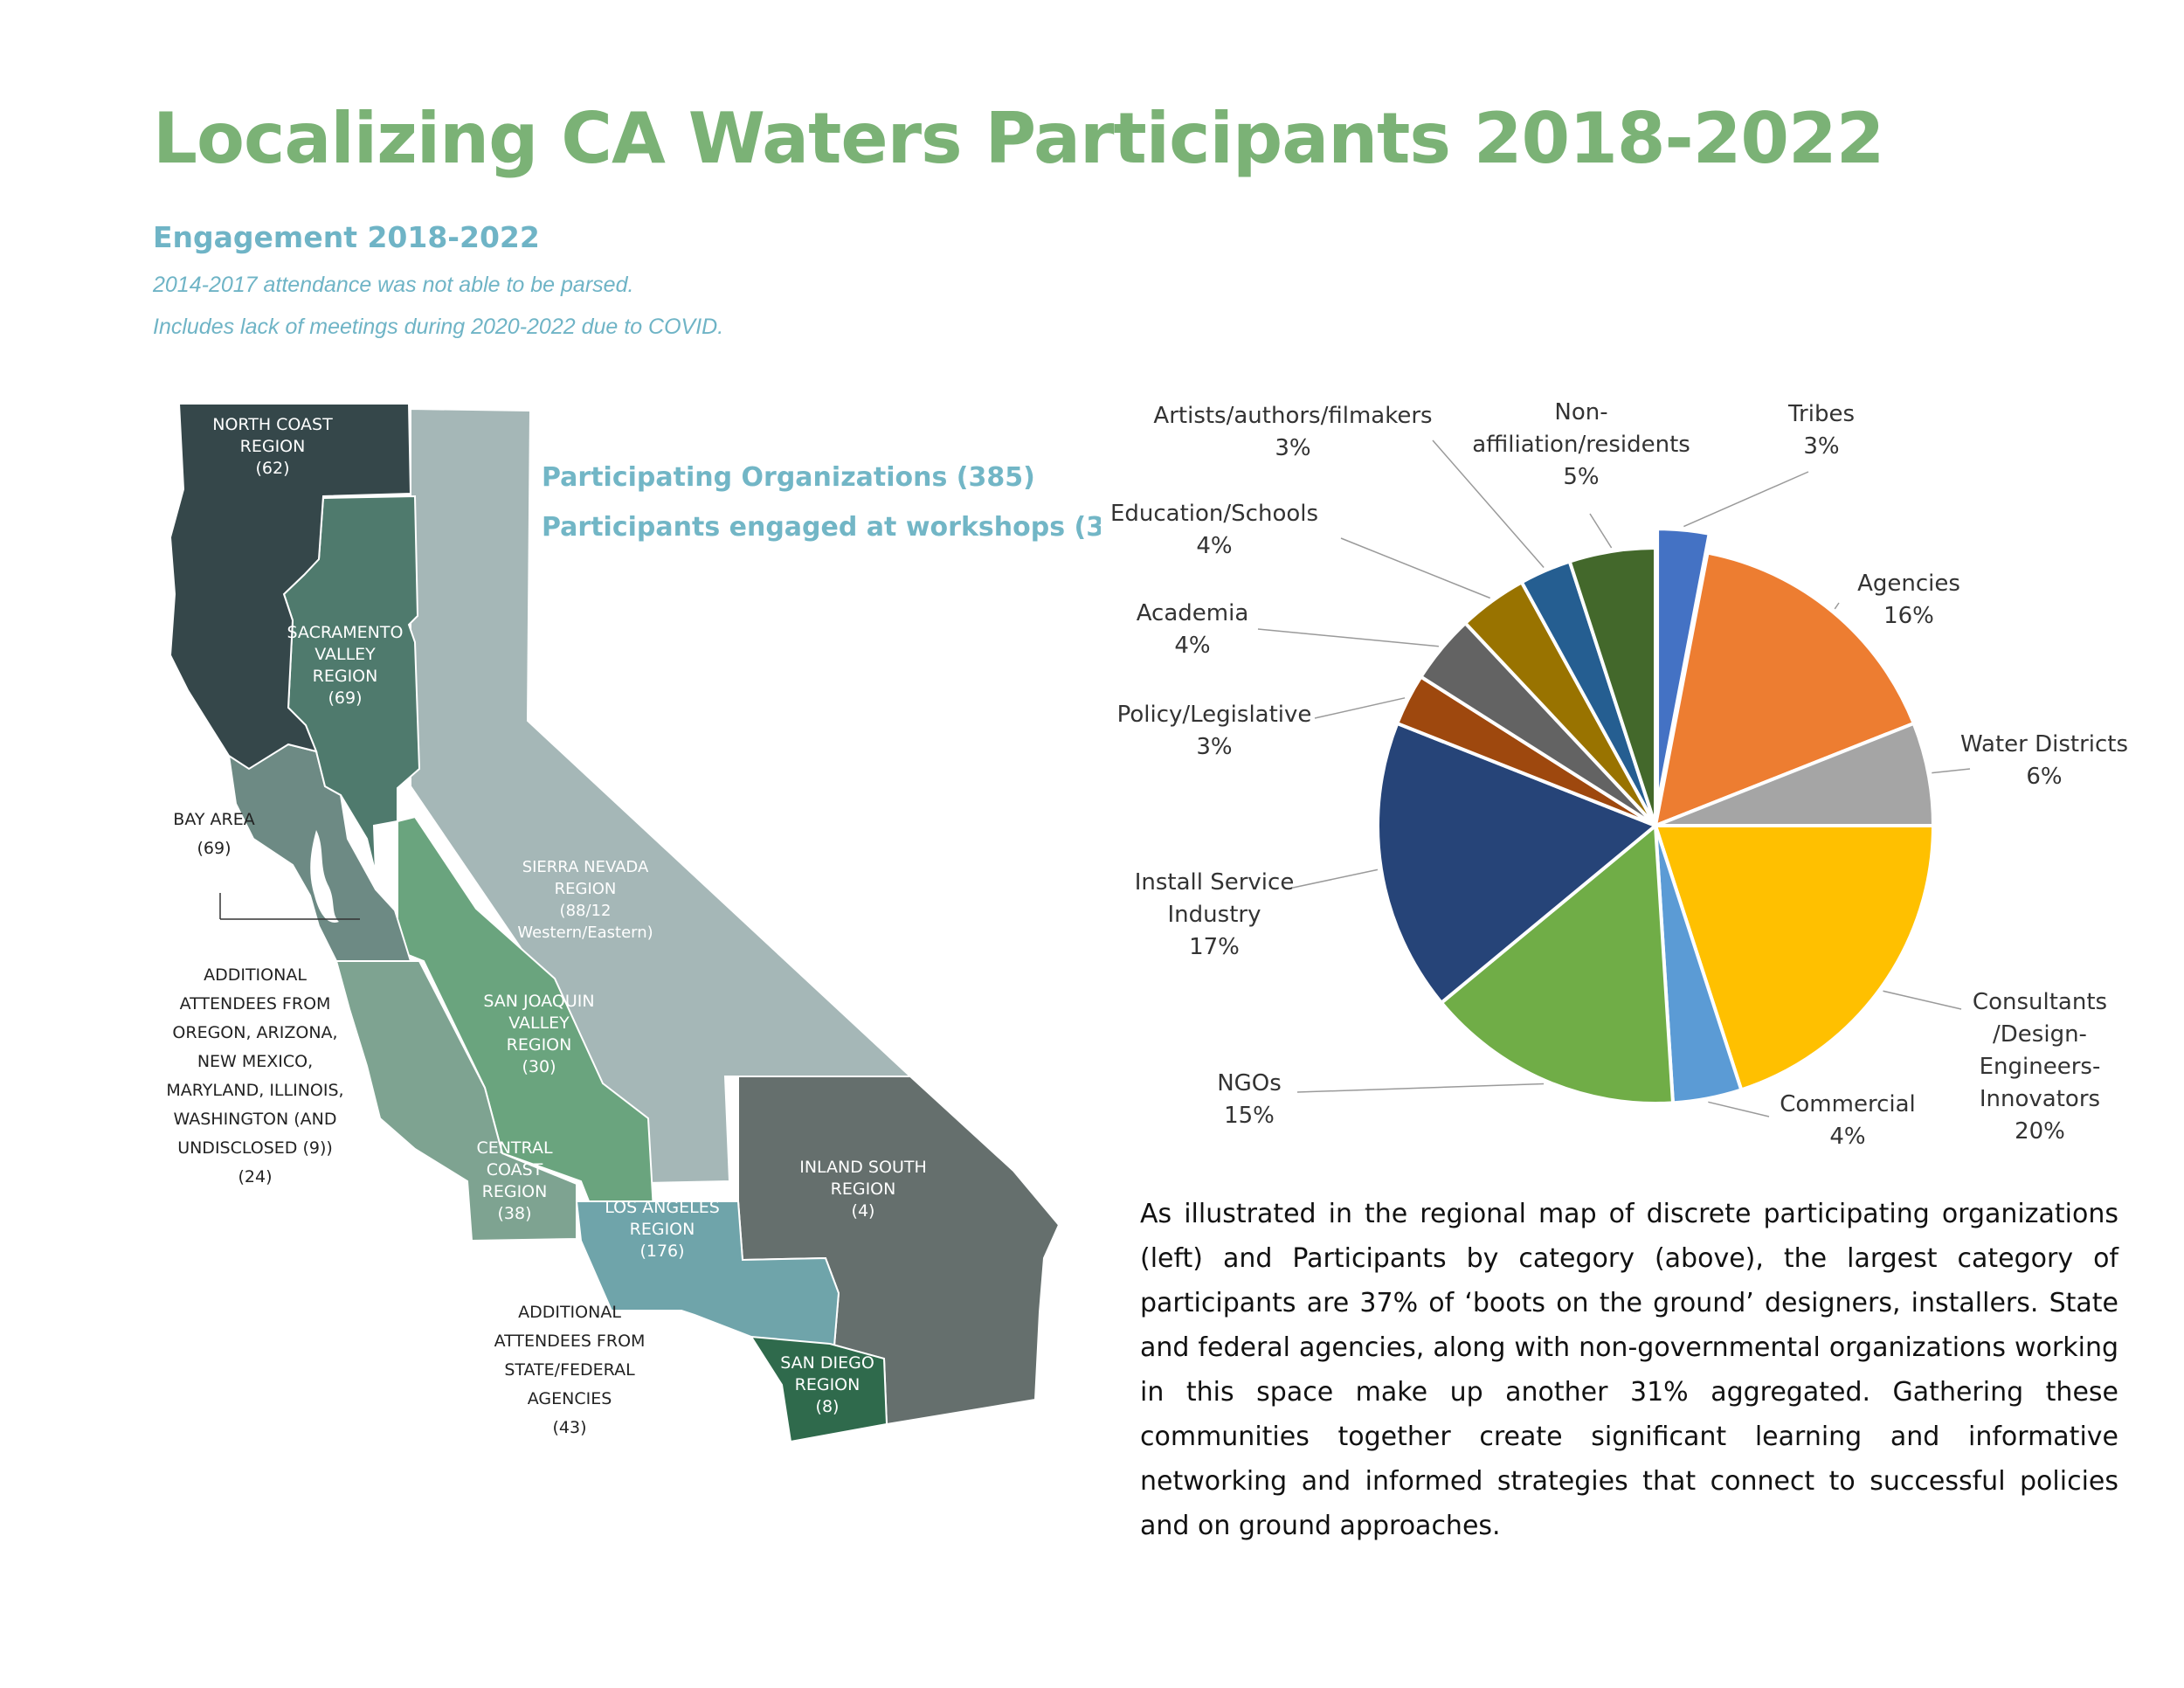 This screenshot has width=2184, height=1688. What do you see at coordinates (661, 796) in the screenshot?
I see `region-sierra-nevada` at bounding box center [661, 796].